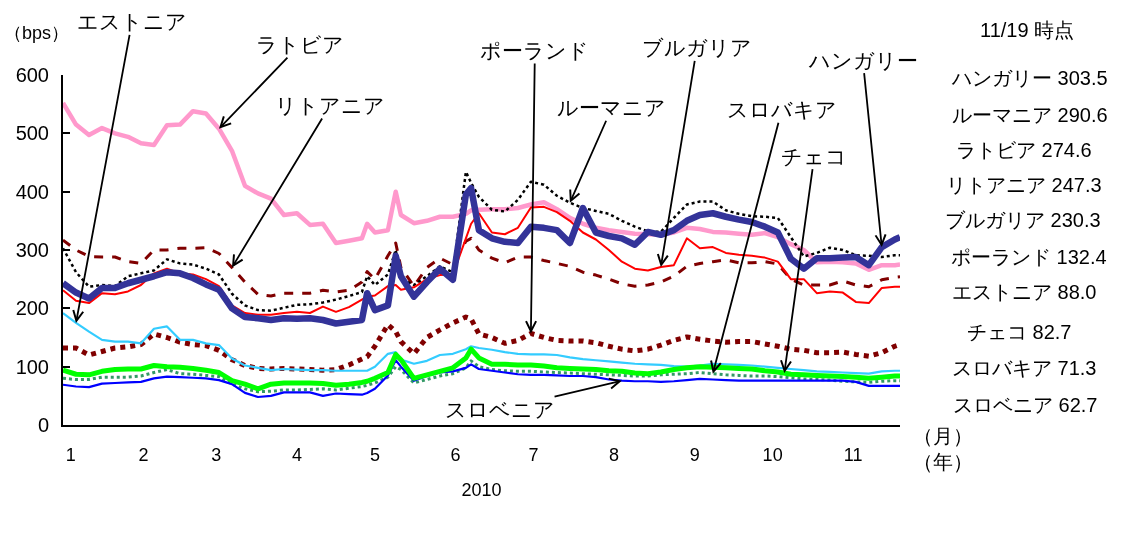 The width and height of the screenshot is (1122, 536). Describe the element at coordinates (1030, 115) in the screenshot. I see `text: ルーマニア 290.6` at that location.